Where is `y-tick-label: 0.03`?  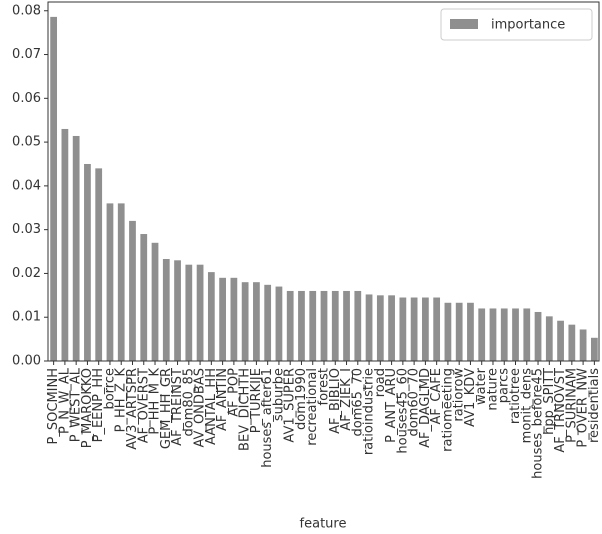 y-tick-label: 0.03 is located at coordinates (26, 229).